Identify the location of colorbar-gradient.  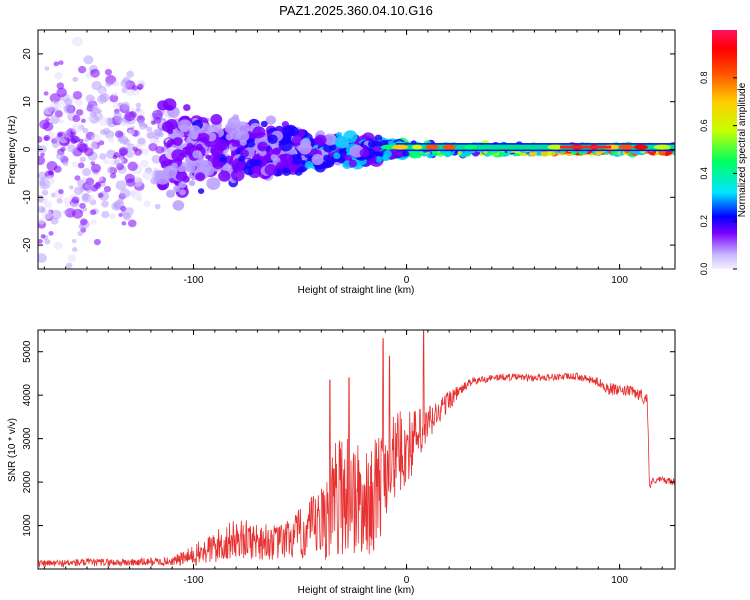
(724, 149).